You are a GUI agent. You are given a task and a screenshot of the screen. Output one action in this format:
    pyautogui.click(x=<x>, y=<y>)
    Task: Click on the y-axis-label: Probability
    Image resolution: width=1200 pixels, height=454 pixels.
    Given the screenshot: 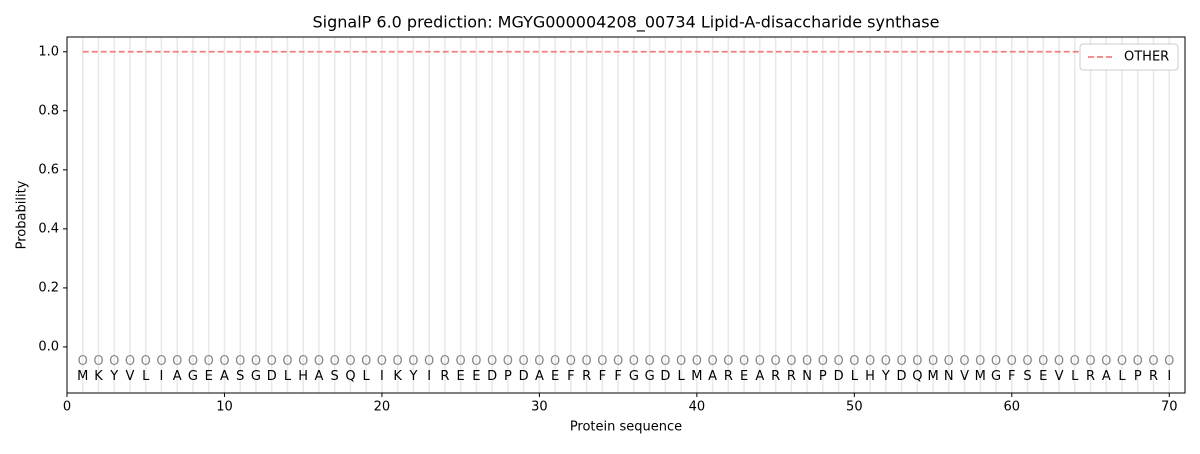 What is the action you would take?
    pyautogui.click(x=22, y=214)
    